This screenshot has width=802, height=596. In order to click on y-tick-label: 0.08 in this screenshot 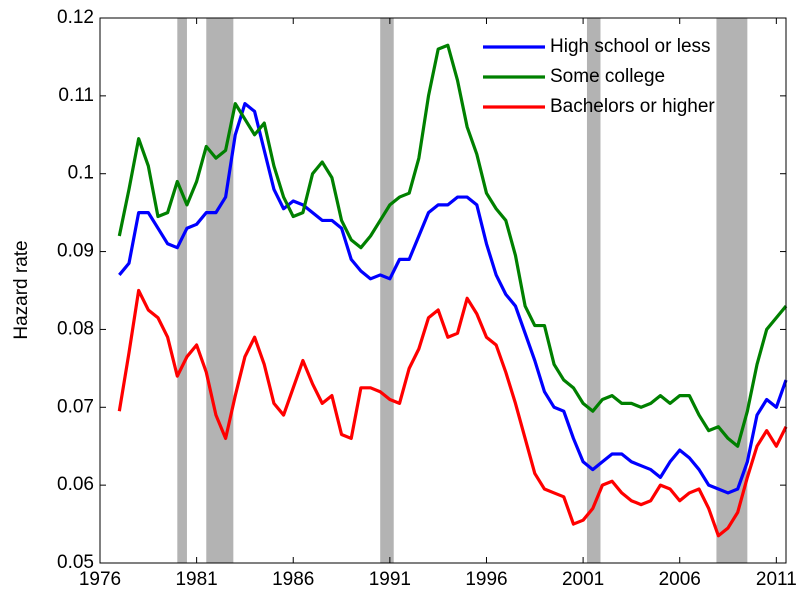, I will do `click(75, 328)`.